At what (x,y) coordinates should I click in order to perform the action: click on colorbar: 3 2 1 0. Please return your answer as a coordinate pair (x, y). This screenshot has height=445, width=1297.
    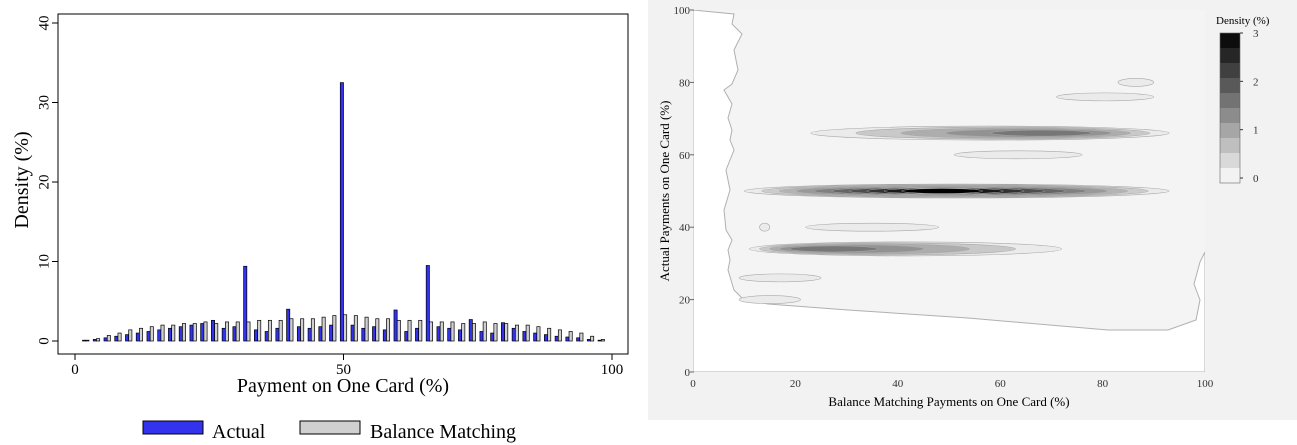
    Looking at the image, I should click on (1239, 106).